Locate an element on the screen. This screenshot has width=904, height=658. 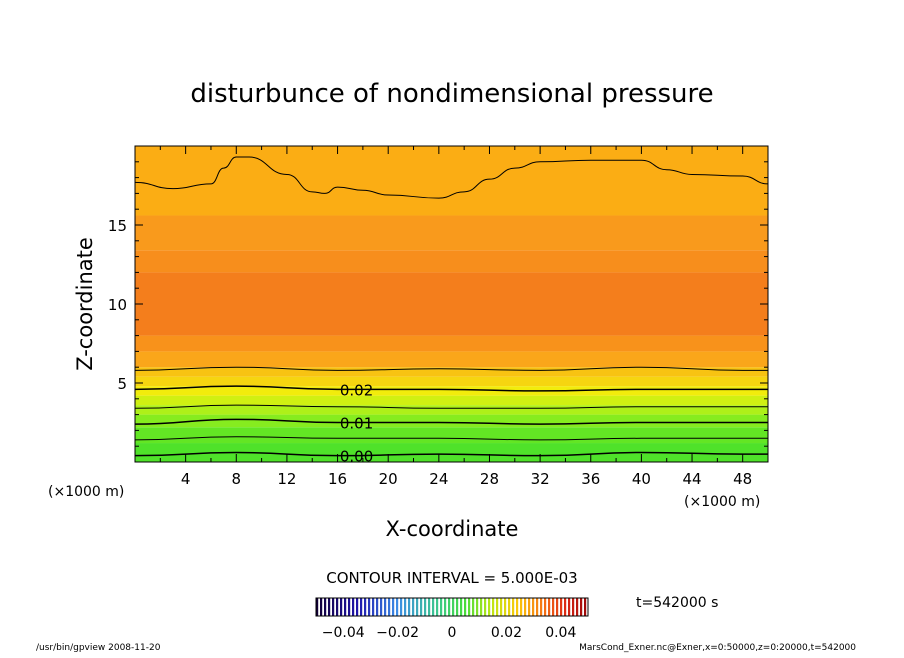
x-tick-label-6: 28 is located at coordinates (489, 479).